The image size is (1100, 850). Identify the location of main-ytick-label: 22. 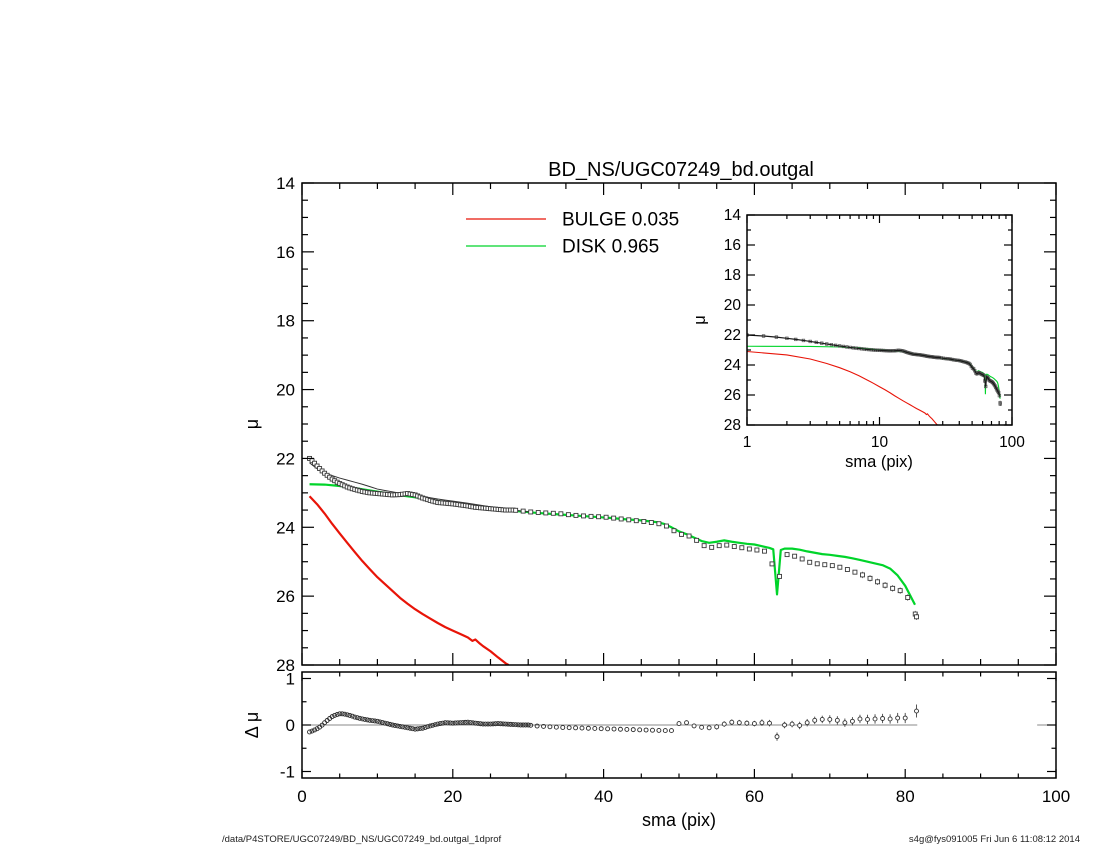
(285, 458).